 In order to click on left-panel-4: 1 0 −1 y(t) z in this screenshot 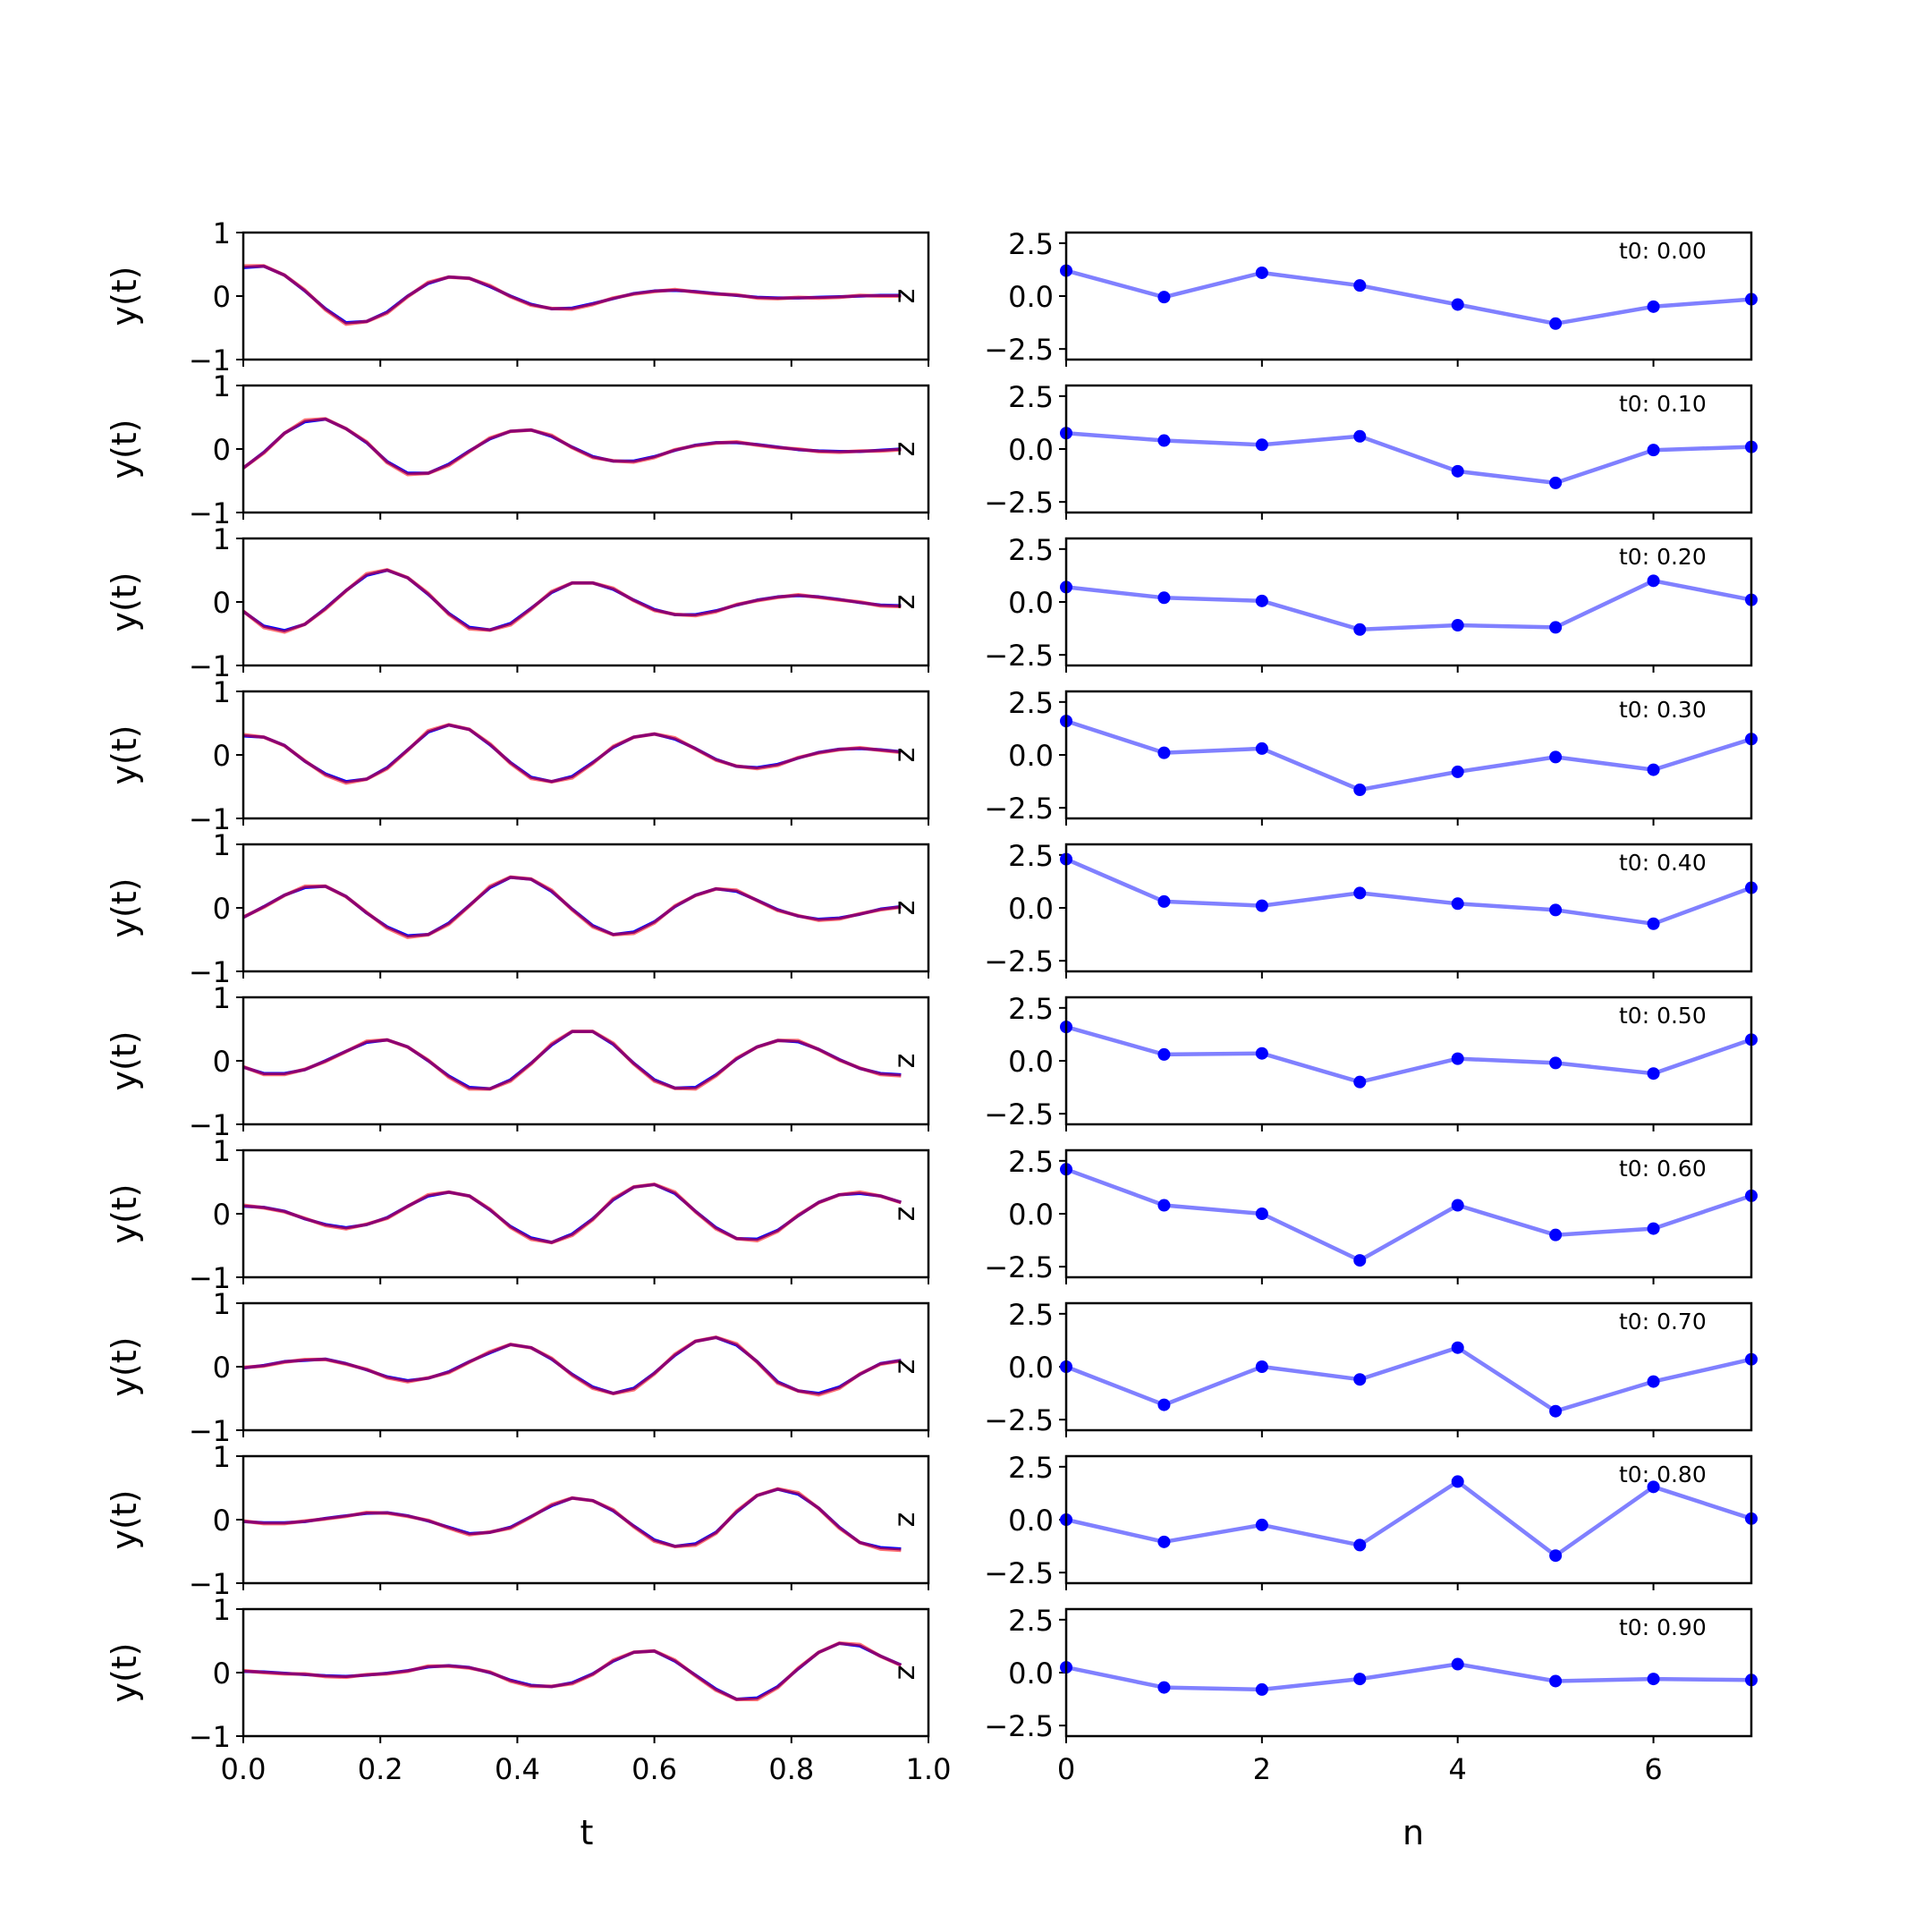, I will do `click(517, 908)`.